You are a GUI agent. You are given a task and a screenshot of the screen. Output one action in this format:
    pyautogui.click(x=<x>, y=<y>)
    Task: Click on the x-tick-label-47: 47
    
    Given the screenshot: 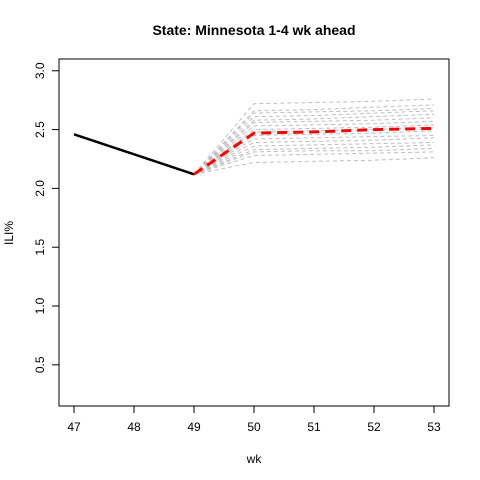 What is the action you would take?
    pyautogui.click(x=74, y=427)
    